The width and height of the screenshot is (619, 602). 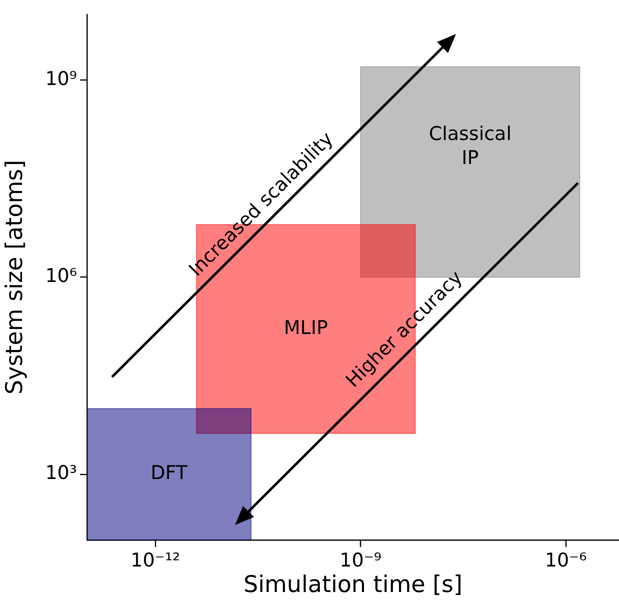 What do you see at coordinates (61, 473) in the screenshot?
I see `y-tick-label: 10³` at bounding box center [61, 473].